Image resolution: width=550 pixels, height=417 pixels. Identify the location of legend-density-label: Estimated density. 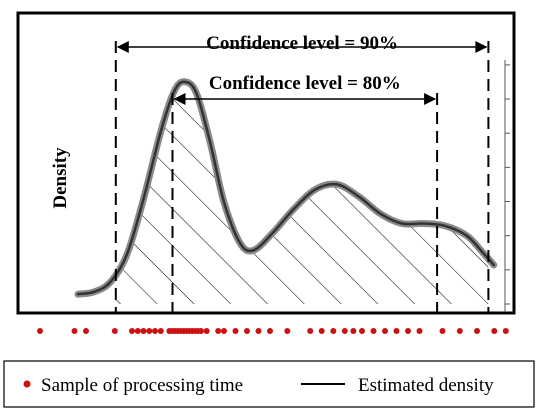
(426, 385).